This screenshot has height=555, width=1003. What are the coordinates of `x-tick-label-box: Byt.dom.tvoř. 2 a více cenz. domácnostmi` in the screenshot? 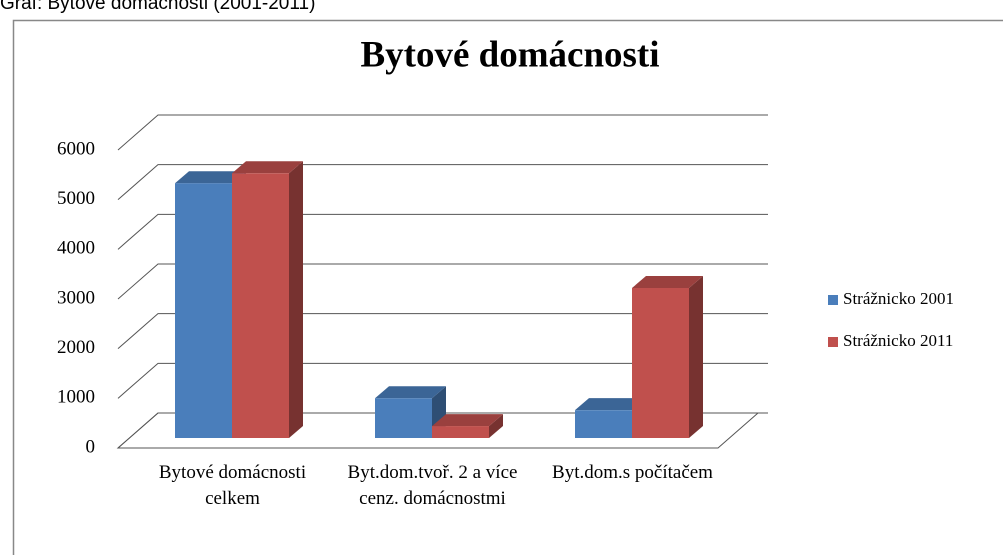 It's located at (432, 485).